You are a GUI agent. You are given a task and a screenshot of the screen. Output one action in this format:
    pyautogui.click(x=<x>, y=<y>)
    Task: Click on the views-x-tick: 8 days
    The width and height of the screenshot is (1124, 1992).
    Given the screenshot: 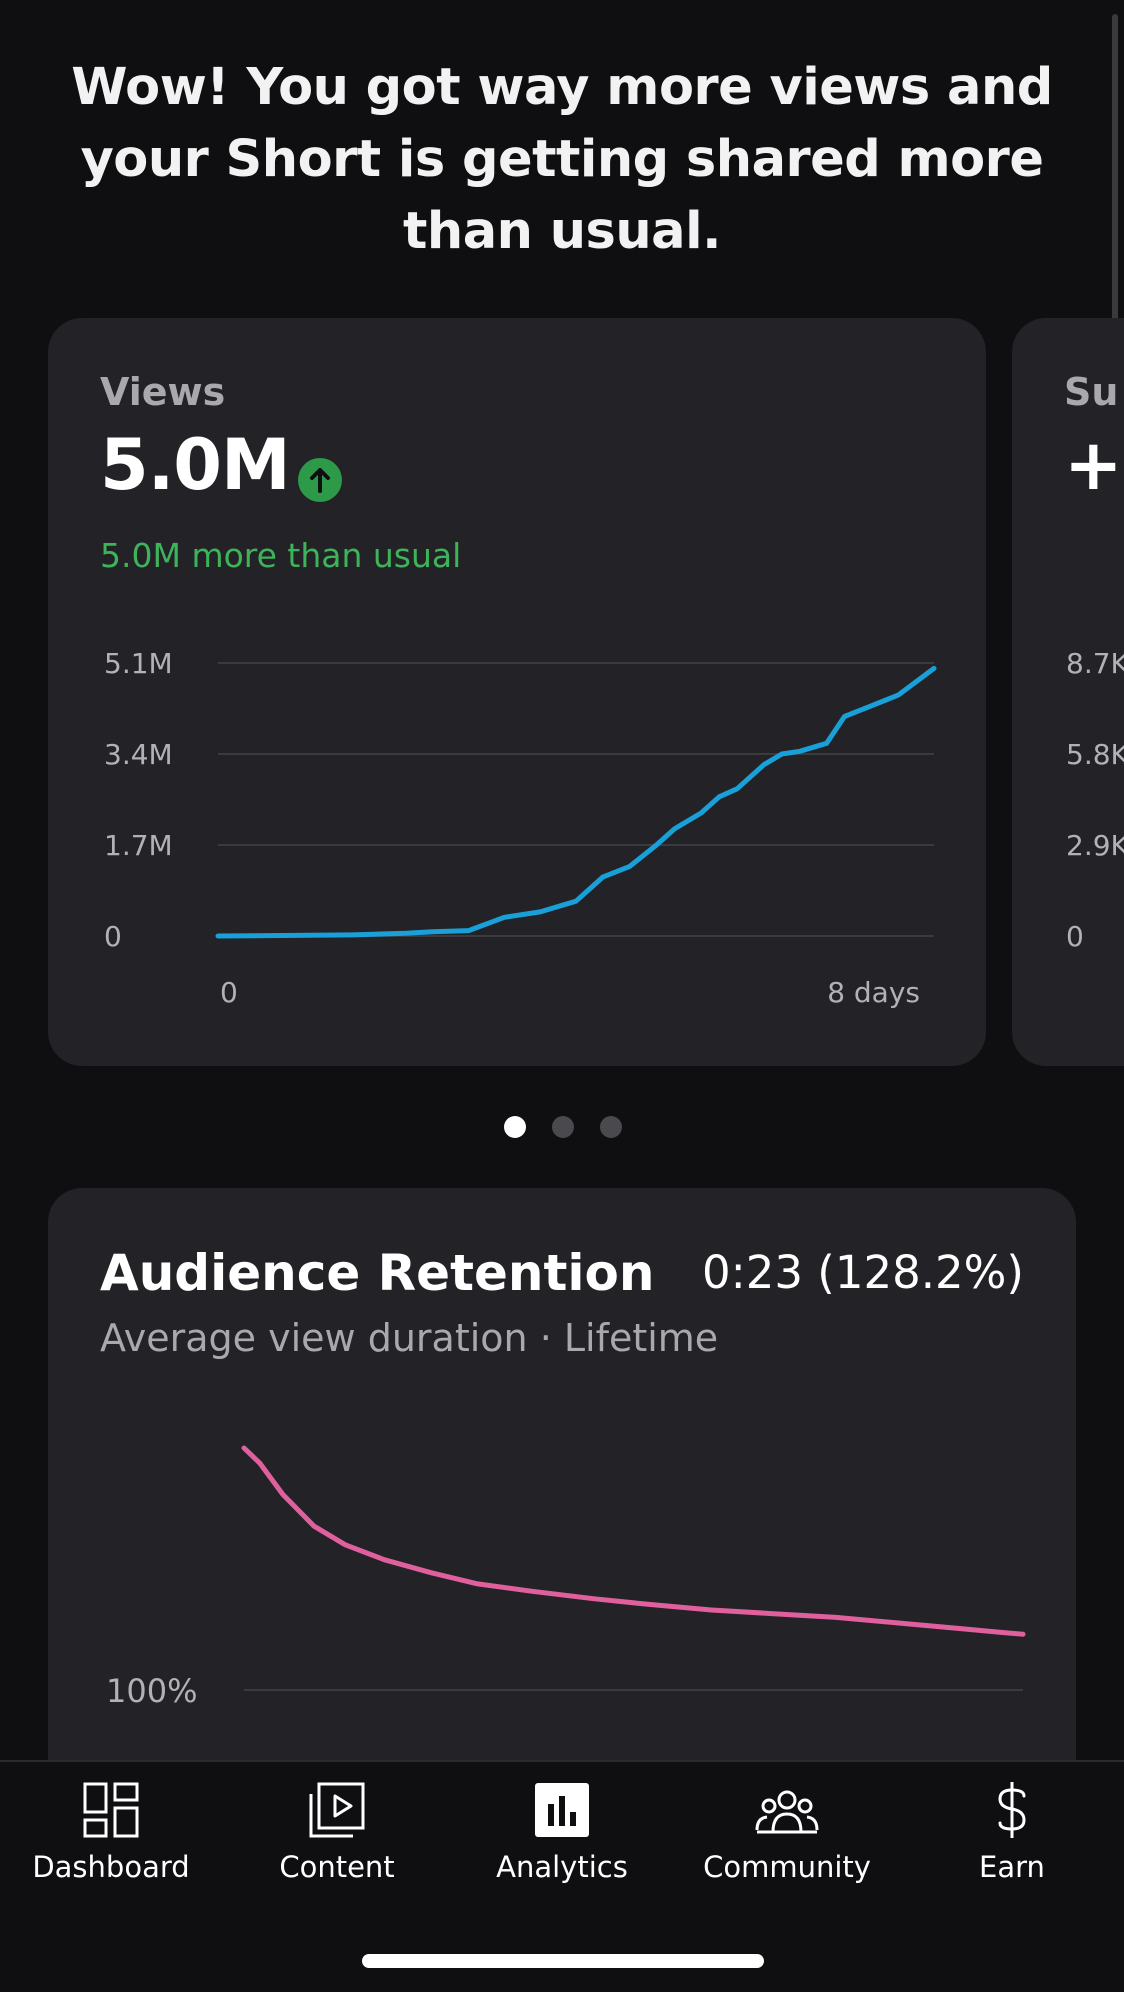 What is the action you would take?
    pyautogui.click(x=873, y=992)
    